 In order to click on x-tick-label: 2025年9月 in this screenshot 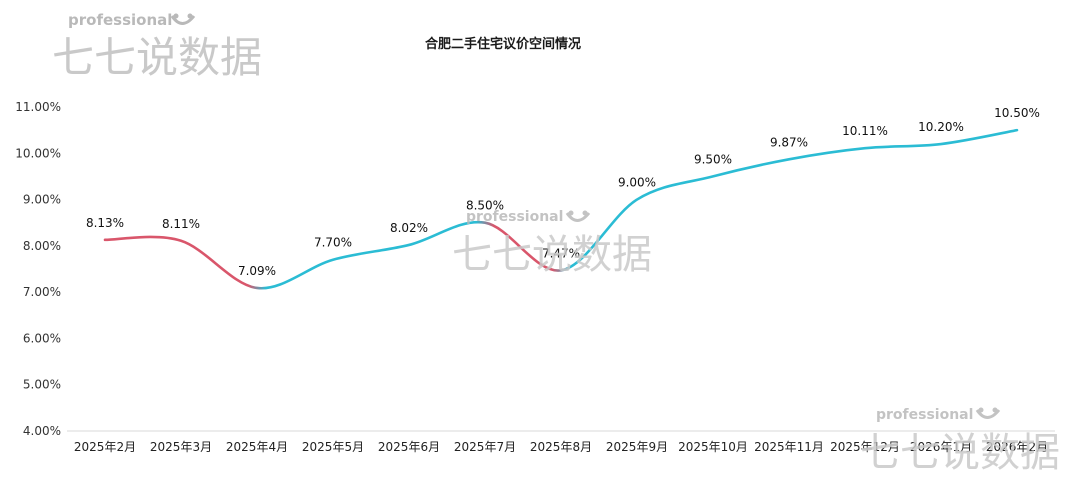, I will do `click(637, 447)`.